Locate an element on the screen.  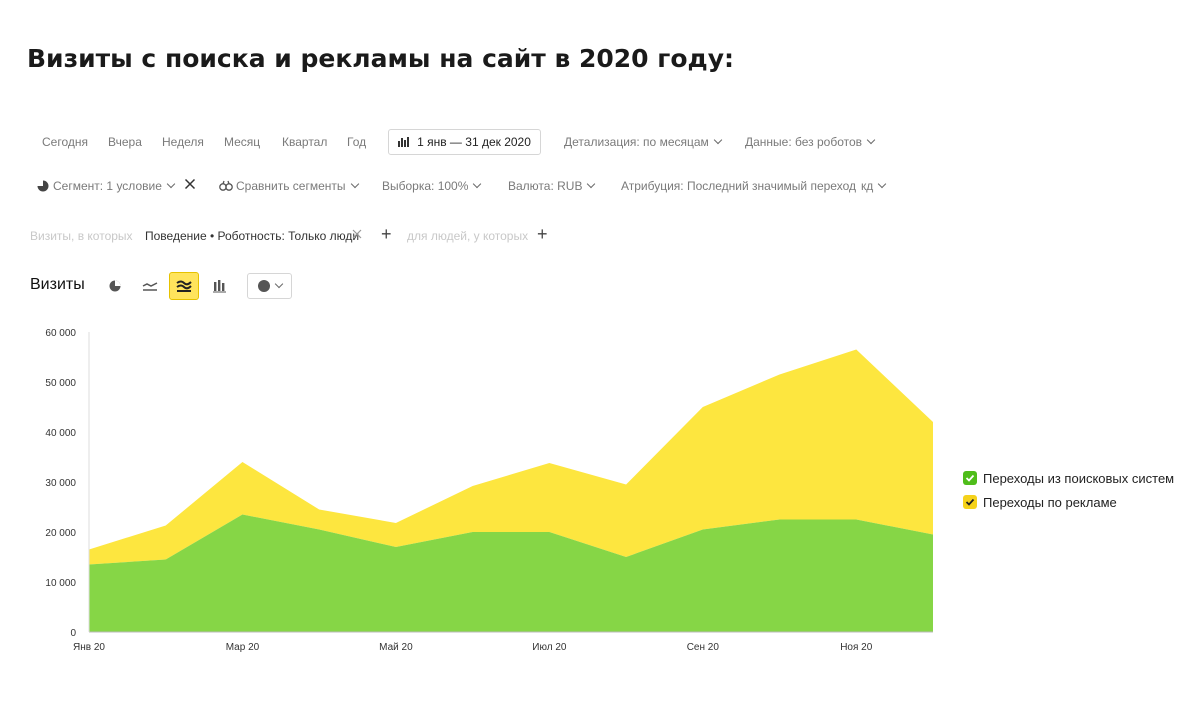
x-tick-label: Янв 20 is located at coordinates (89, 647).